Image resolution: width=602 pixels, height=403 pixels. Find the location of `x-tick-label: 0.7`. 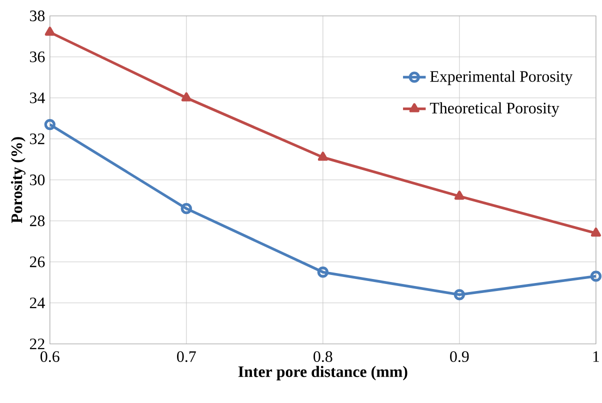

x-tick-label: 0.7 is located at coordinates (186, 356).